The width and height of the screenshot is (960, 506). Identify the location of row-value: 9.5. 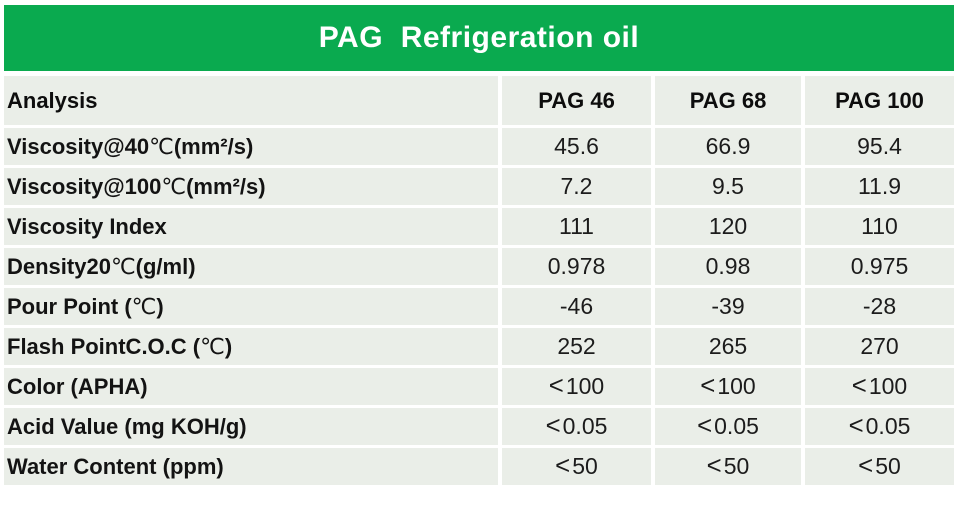
(728, 186).